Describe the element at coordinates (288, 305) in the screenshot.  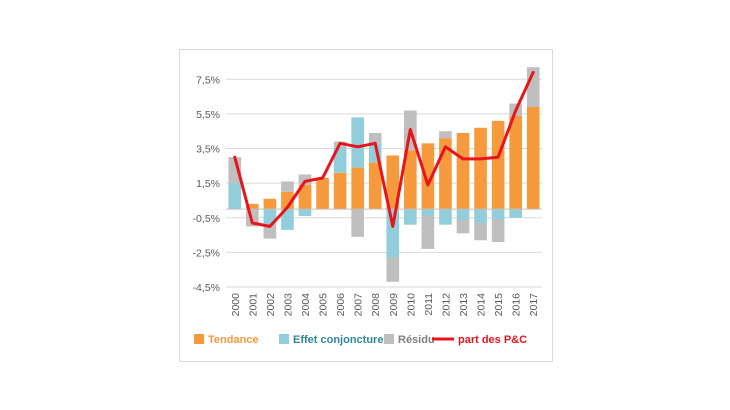
I see `x-tick-label: 2003` at that location.